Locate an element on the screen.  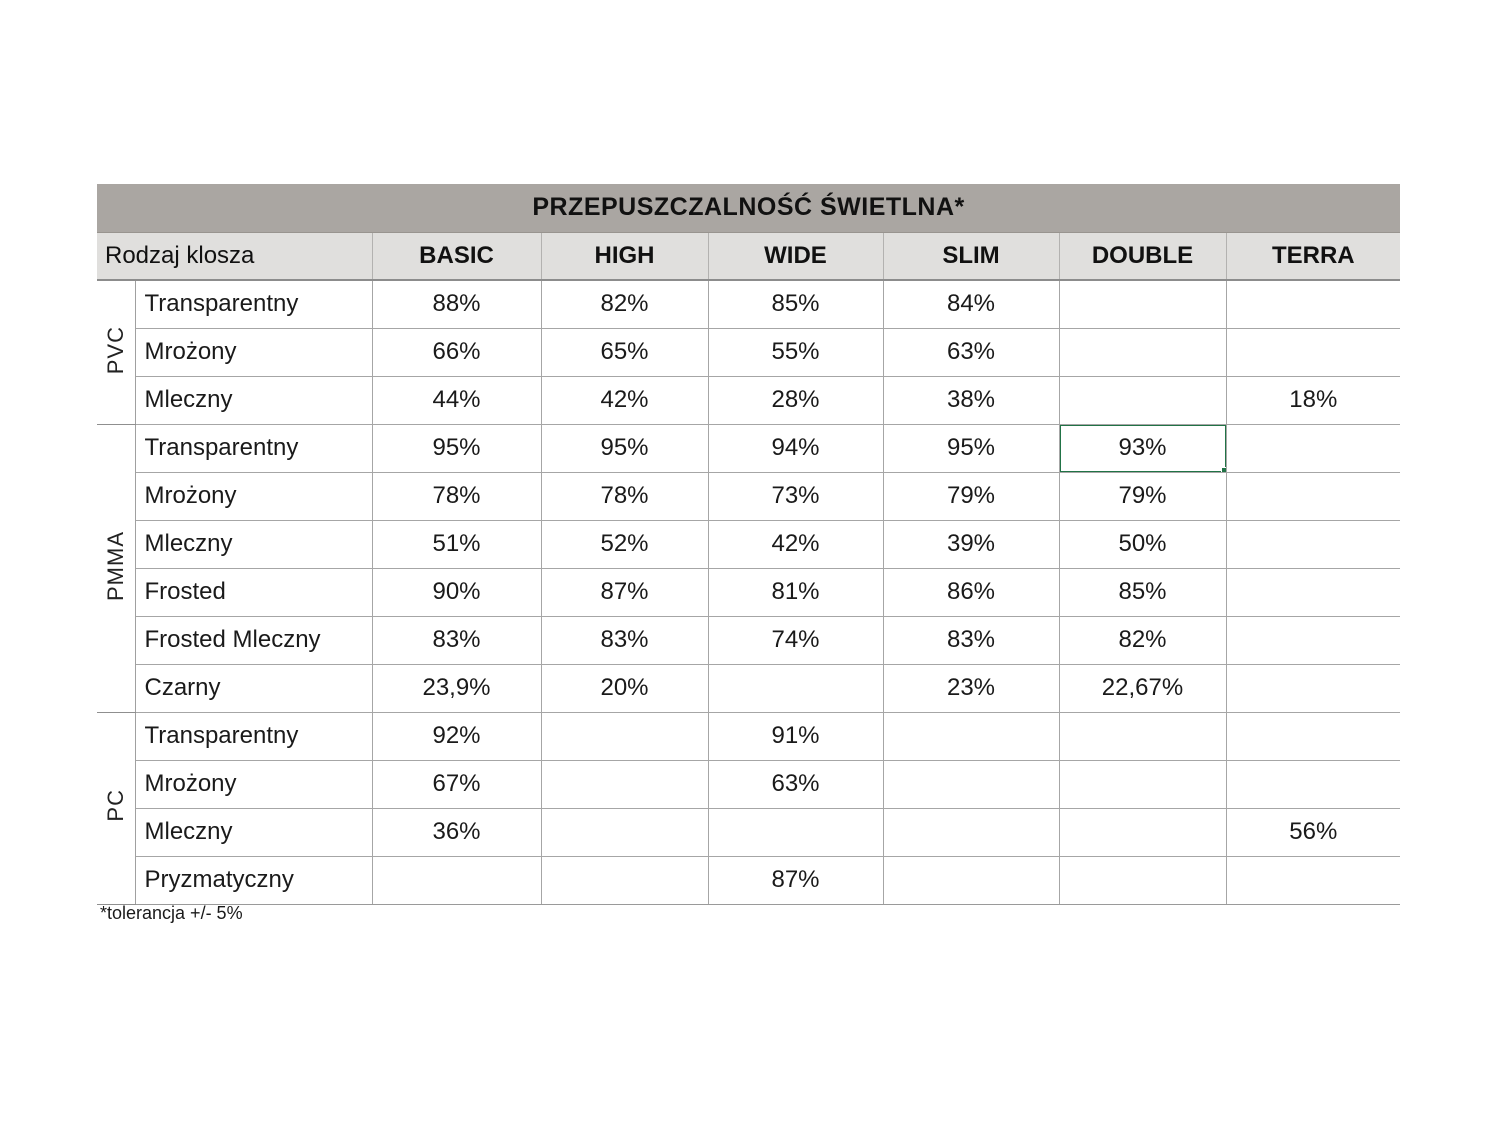
group-label-pmma: PMMA is located at coordinates (116, 568).